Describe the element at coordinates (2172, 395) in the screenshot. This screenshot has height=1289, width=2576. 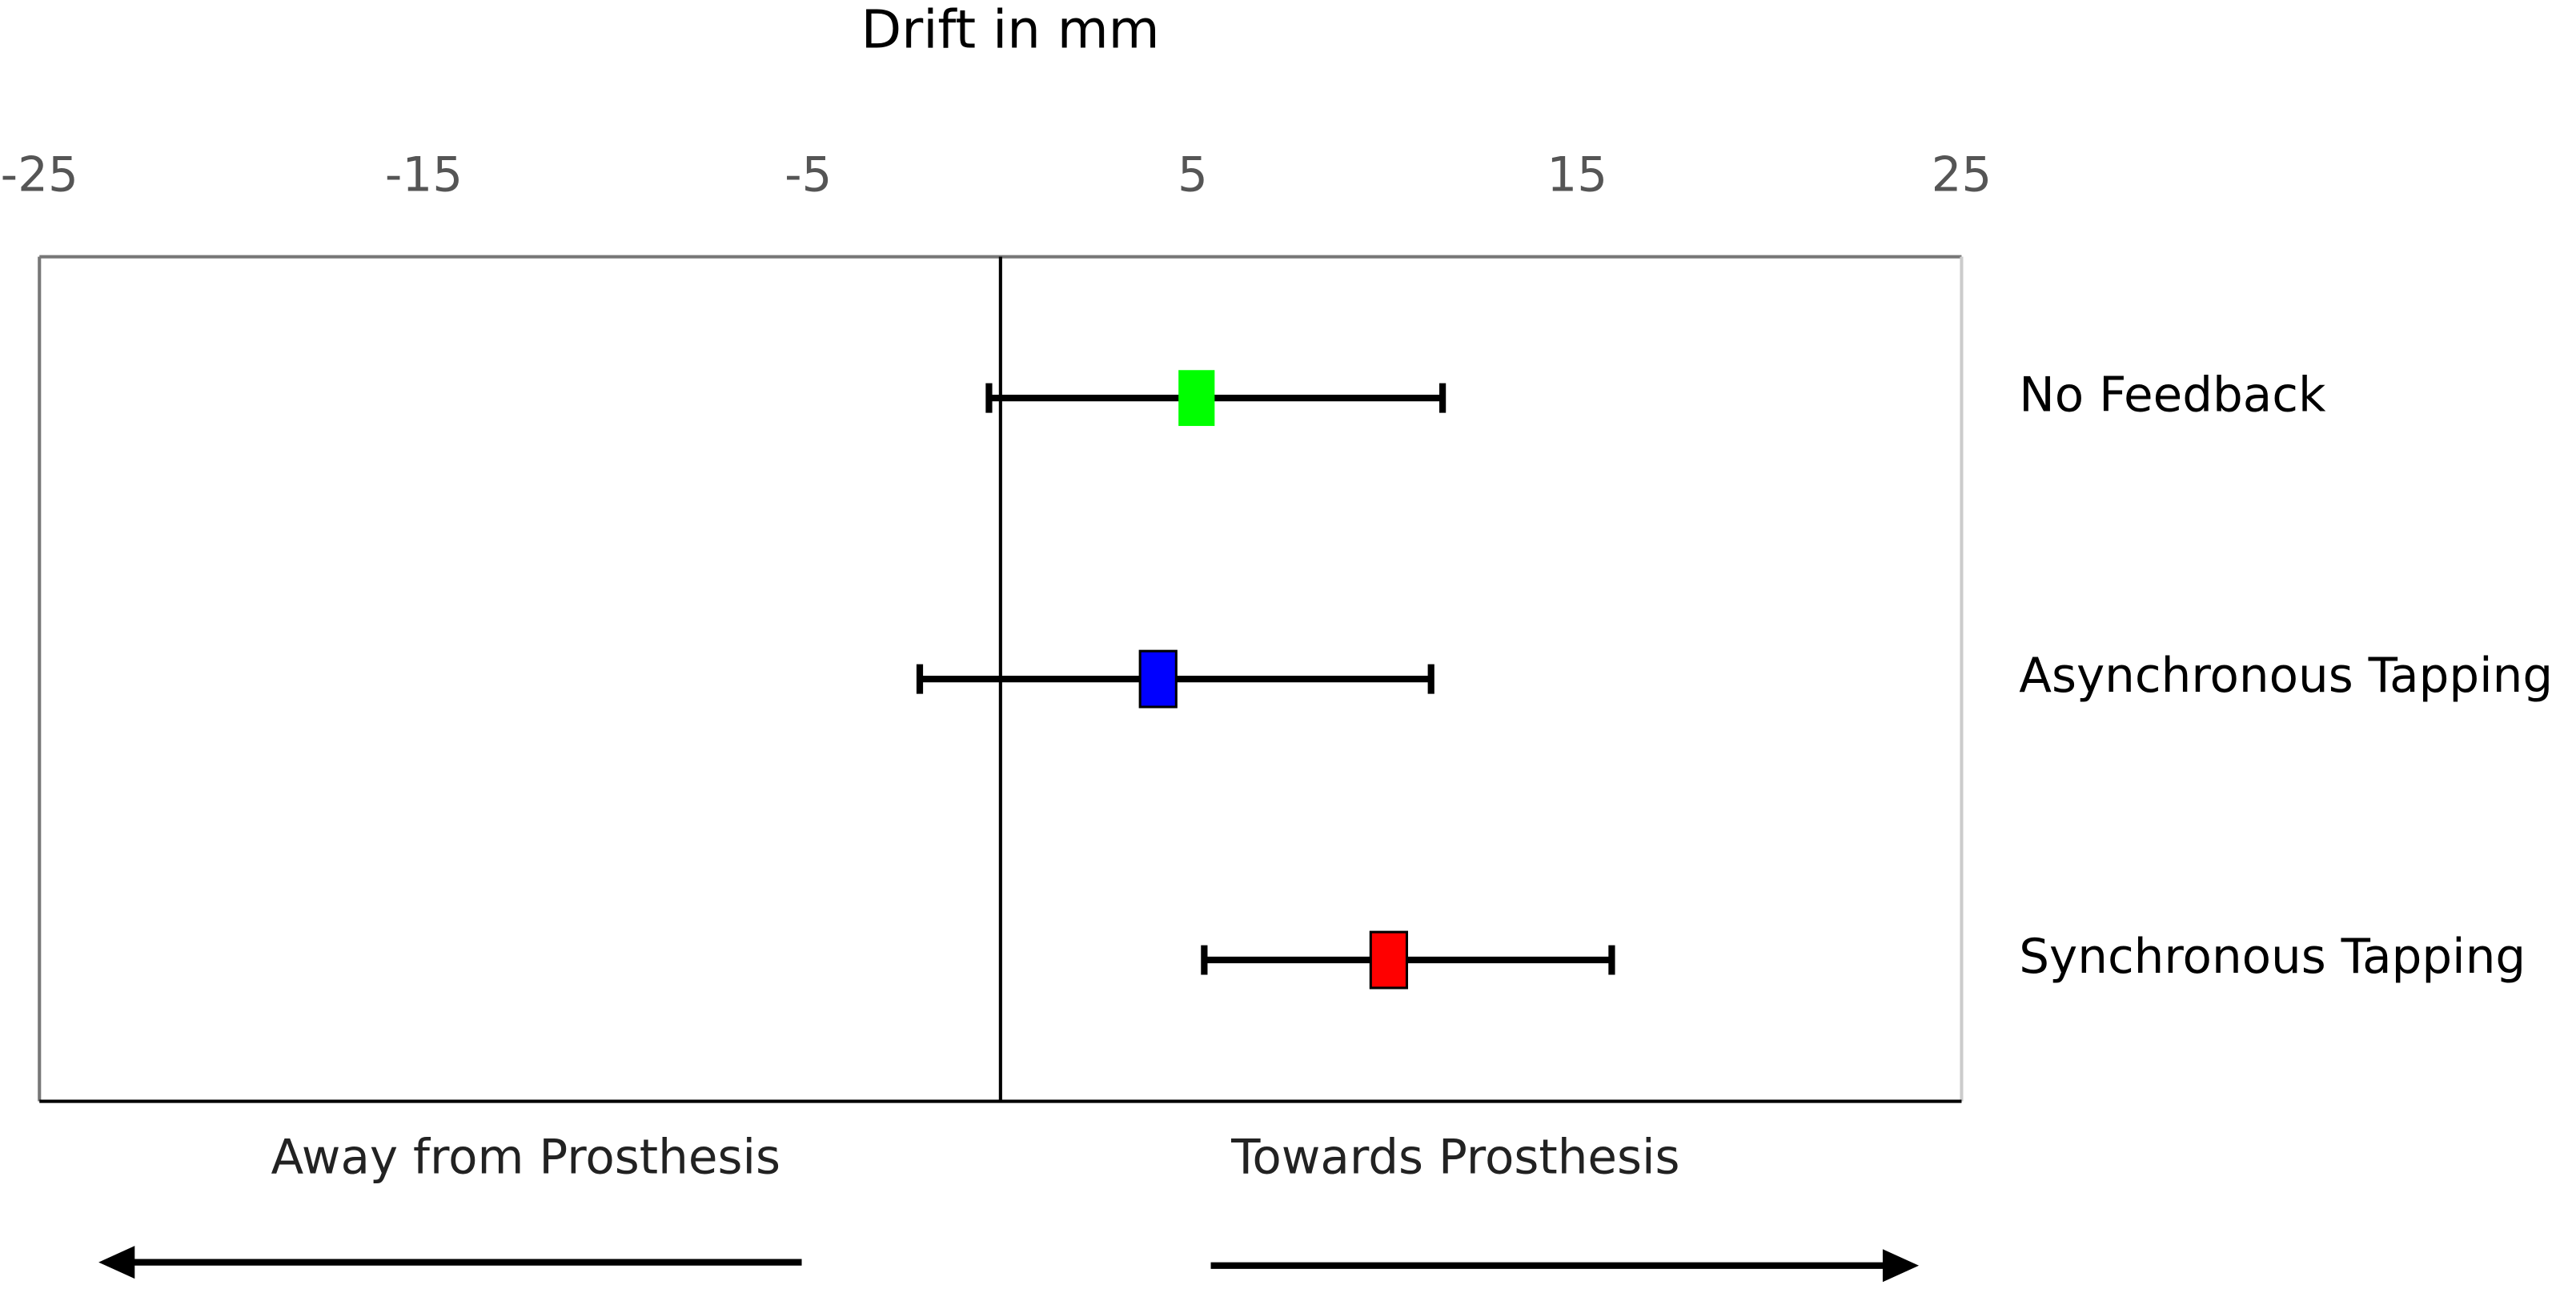
I see `y-category-label: No Feedback` at that location.